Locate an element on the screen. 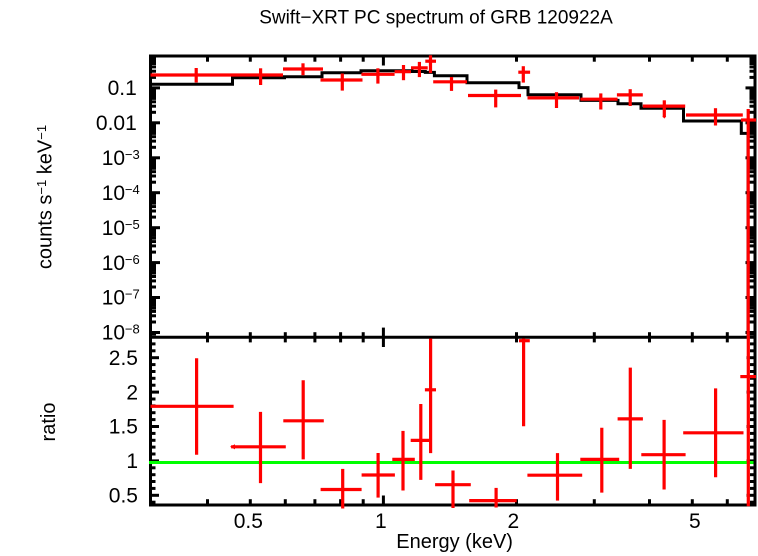  svg-text: 0.1 is located at coordinates (122, 88).